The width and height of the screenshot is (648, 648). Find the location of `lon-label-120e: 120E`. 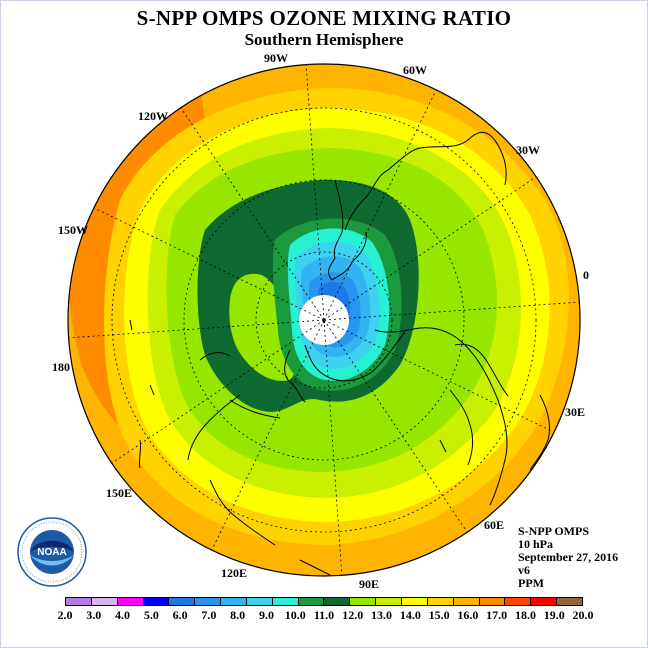

lon-label-120e: 120E is located at coordinates (234, 573).